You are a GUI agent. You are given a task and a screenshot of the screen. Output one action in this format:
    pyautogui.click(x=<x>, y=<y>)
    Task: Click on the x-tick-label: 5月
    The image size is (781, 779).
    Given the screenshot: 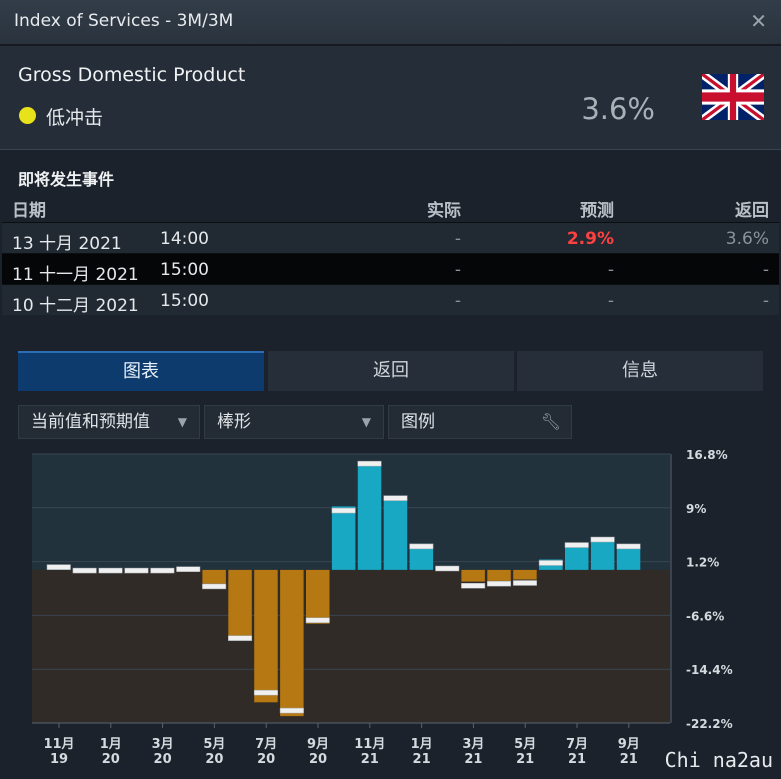 What is the action you would take?
    pyautogui.click(x=214, y=744)
    